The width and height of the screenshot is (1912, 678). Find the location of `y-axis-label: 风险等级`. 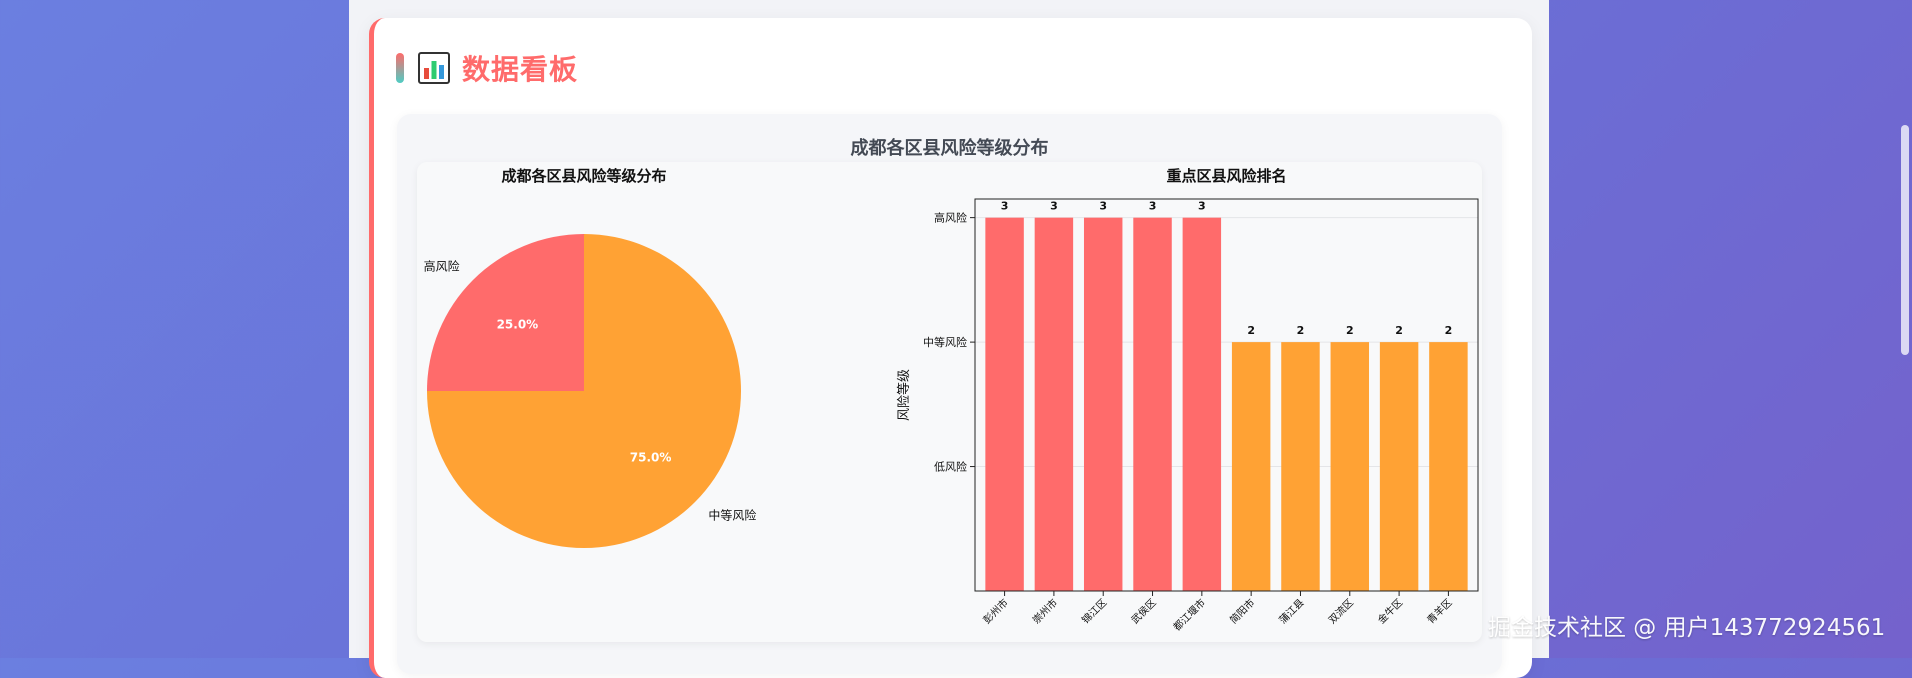

y-axis-label: 风险等级 is located at coordinates (904, 395).